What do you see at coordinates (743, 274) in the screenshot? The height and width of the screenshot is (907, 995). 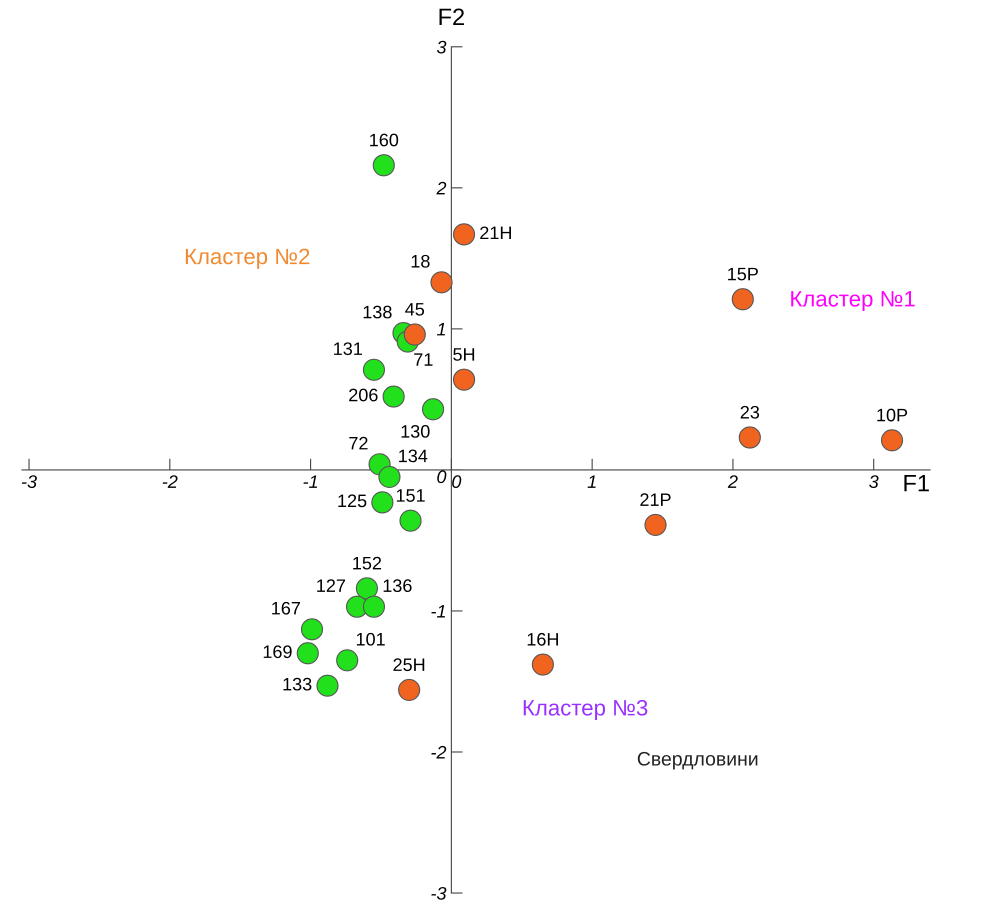 I see `annotation: 15Р` at bounding box center [743, 274].